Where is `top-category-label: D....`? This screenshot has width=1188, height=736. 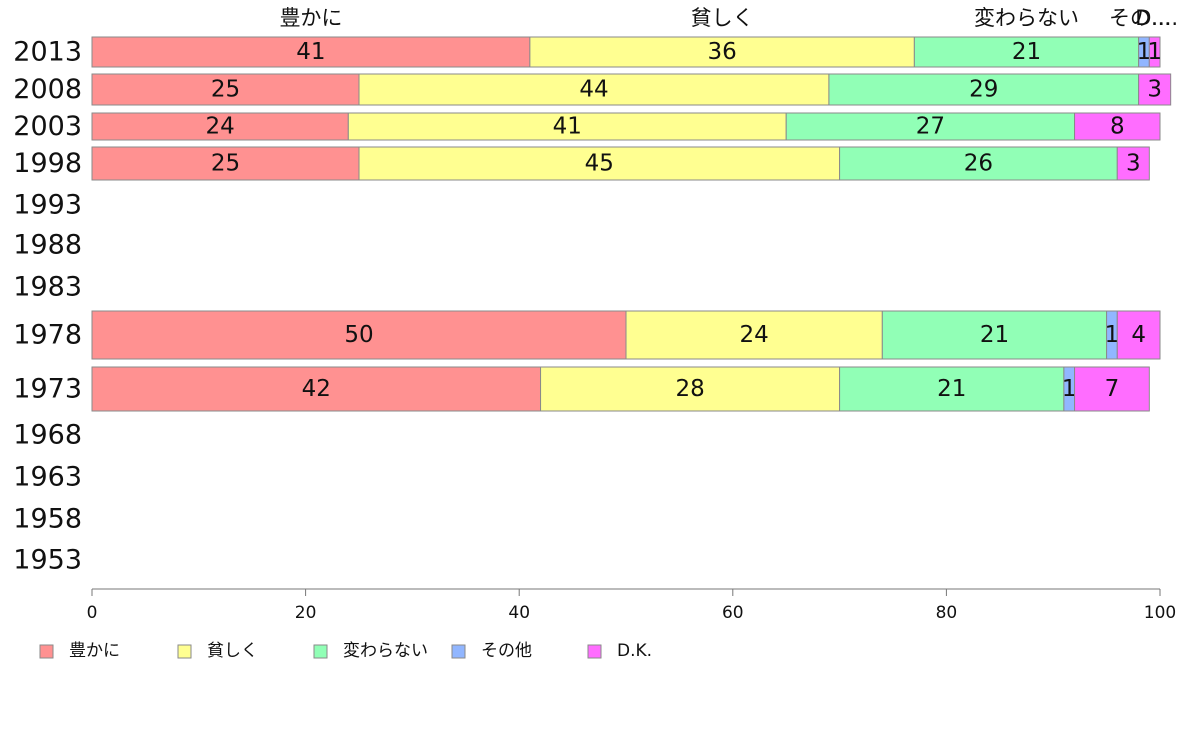 top-category-label: D.... is located at coordinates (1156, 18).